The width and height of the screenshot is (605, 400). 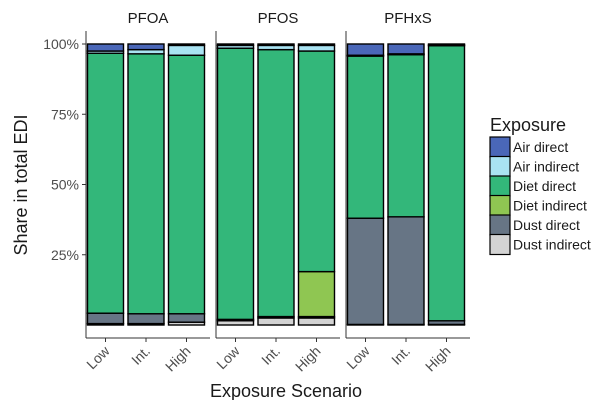 I want to click on panel-title: PFOS, so click(x=278, y=18).